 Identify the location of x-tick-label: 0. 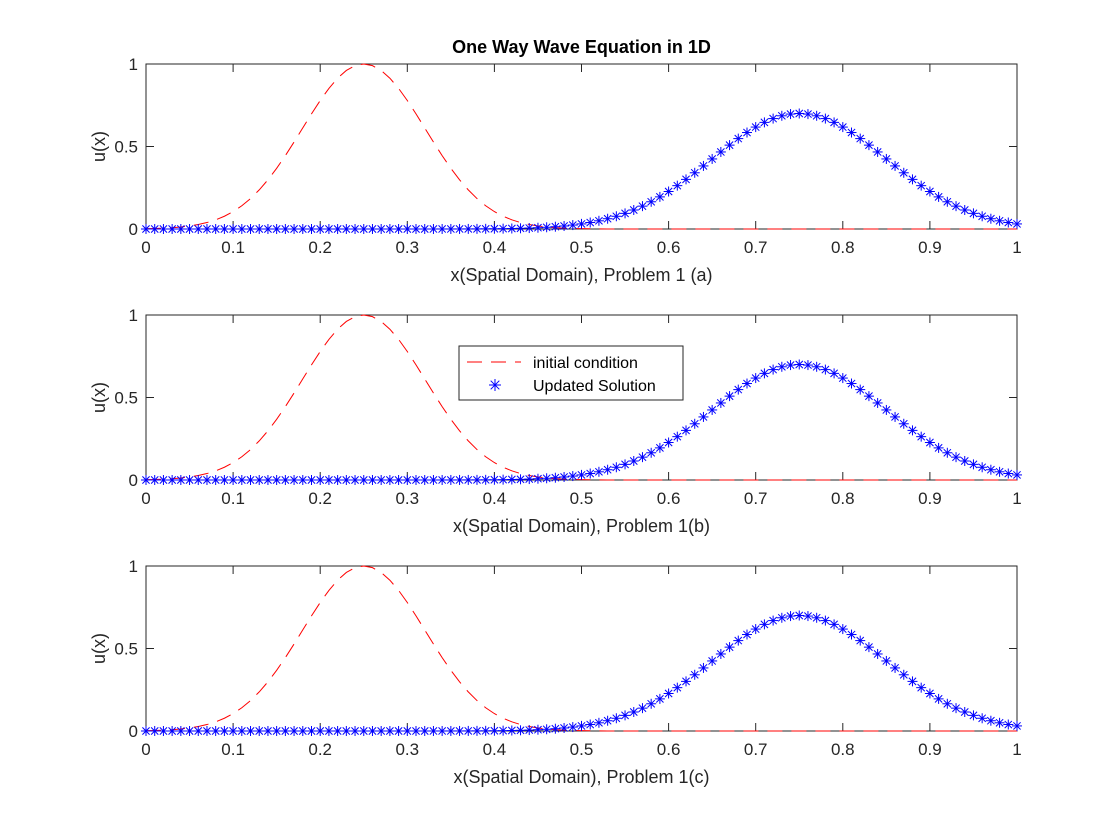
(145, 498).